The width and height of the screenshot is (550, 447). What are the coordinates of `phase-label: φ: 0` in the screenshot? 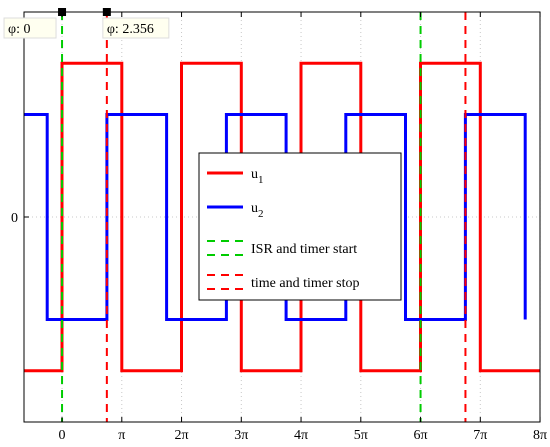 It's located at (19, 29).